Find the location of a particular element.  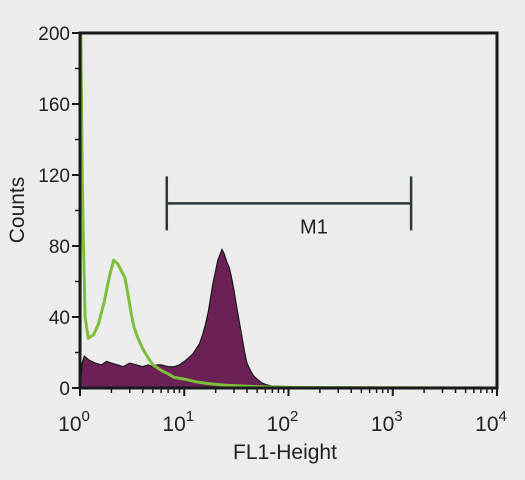

y-tick-label: 160 is located at coordinates (54, 105).